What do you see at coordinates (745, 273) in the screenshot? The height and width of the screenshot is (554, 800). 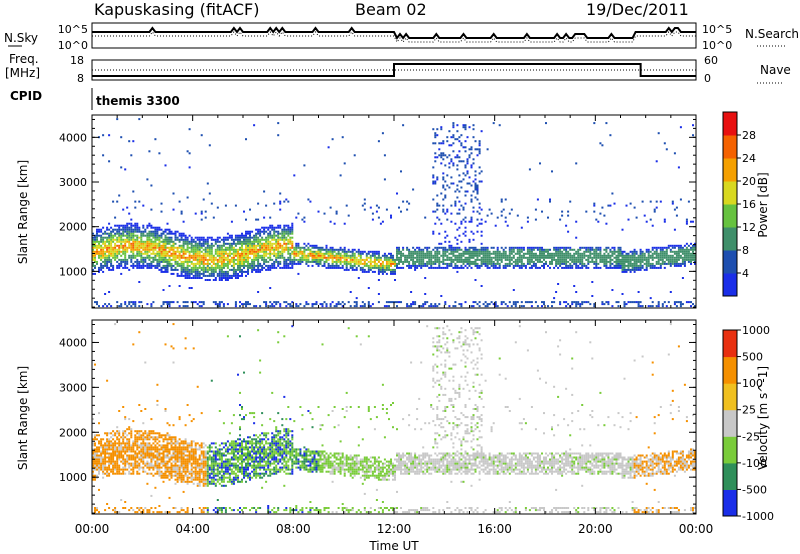 I see `colorbar-tick-label: 4` at bounding box center [745, 273].